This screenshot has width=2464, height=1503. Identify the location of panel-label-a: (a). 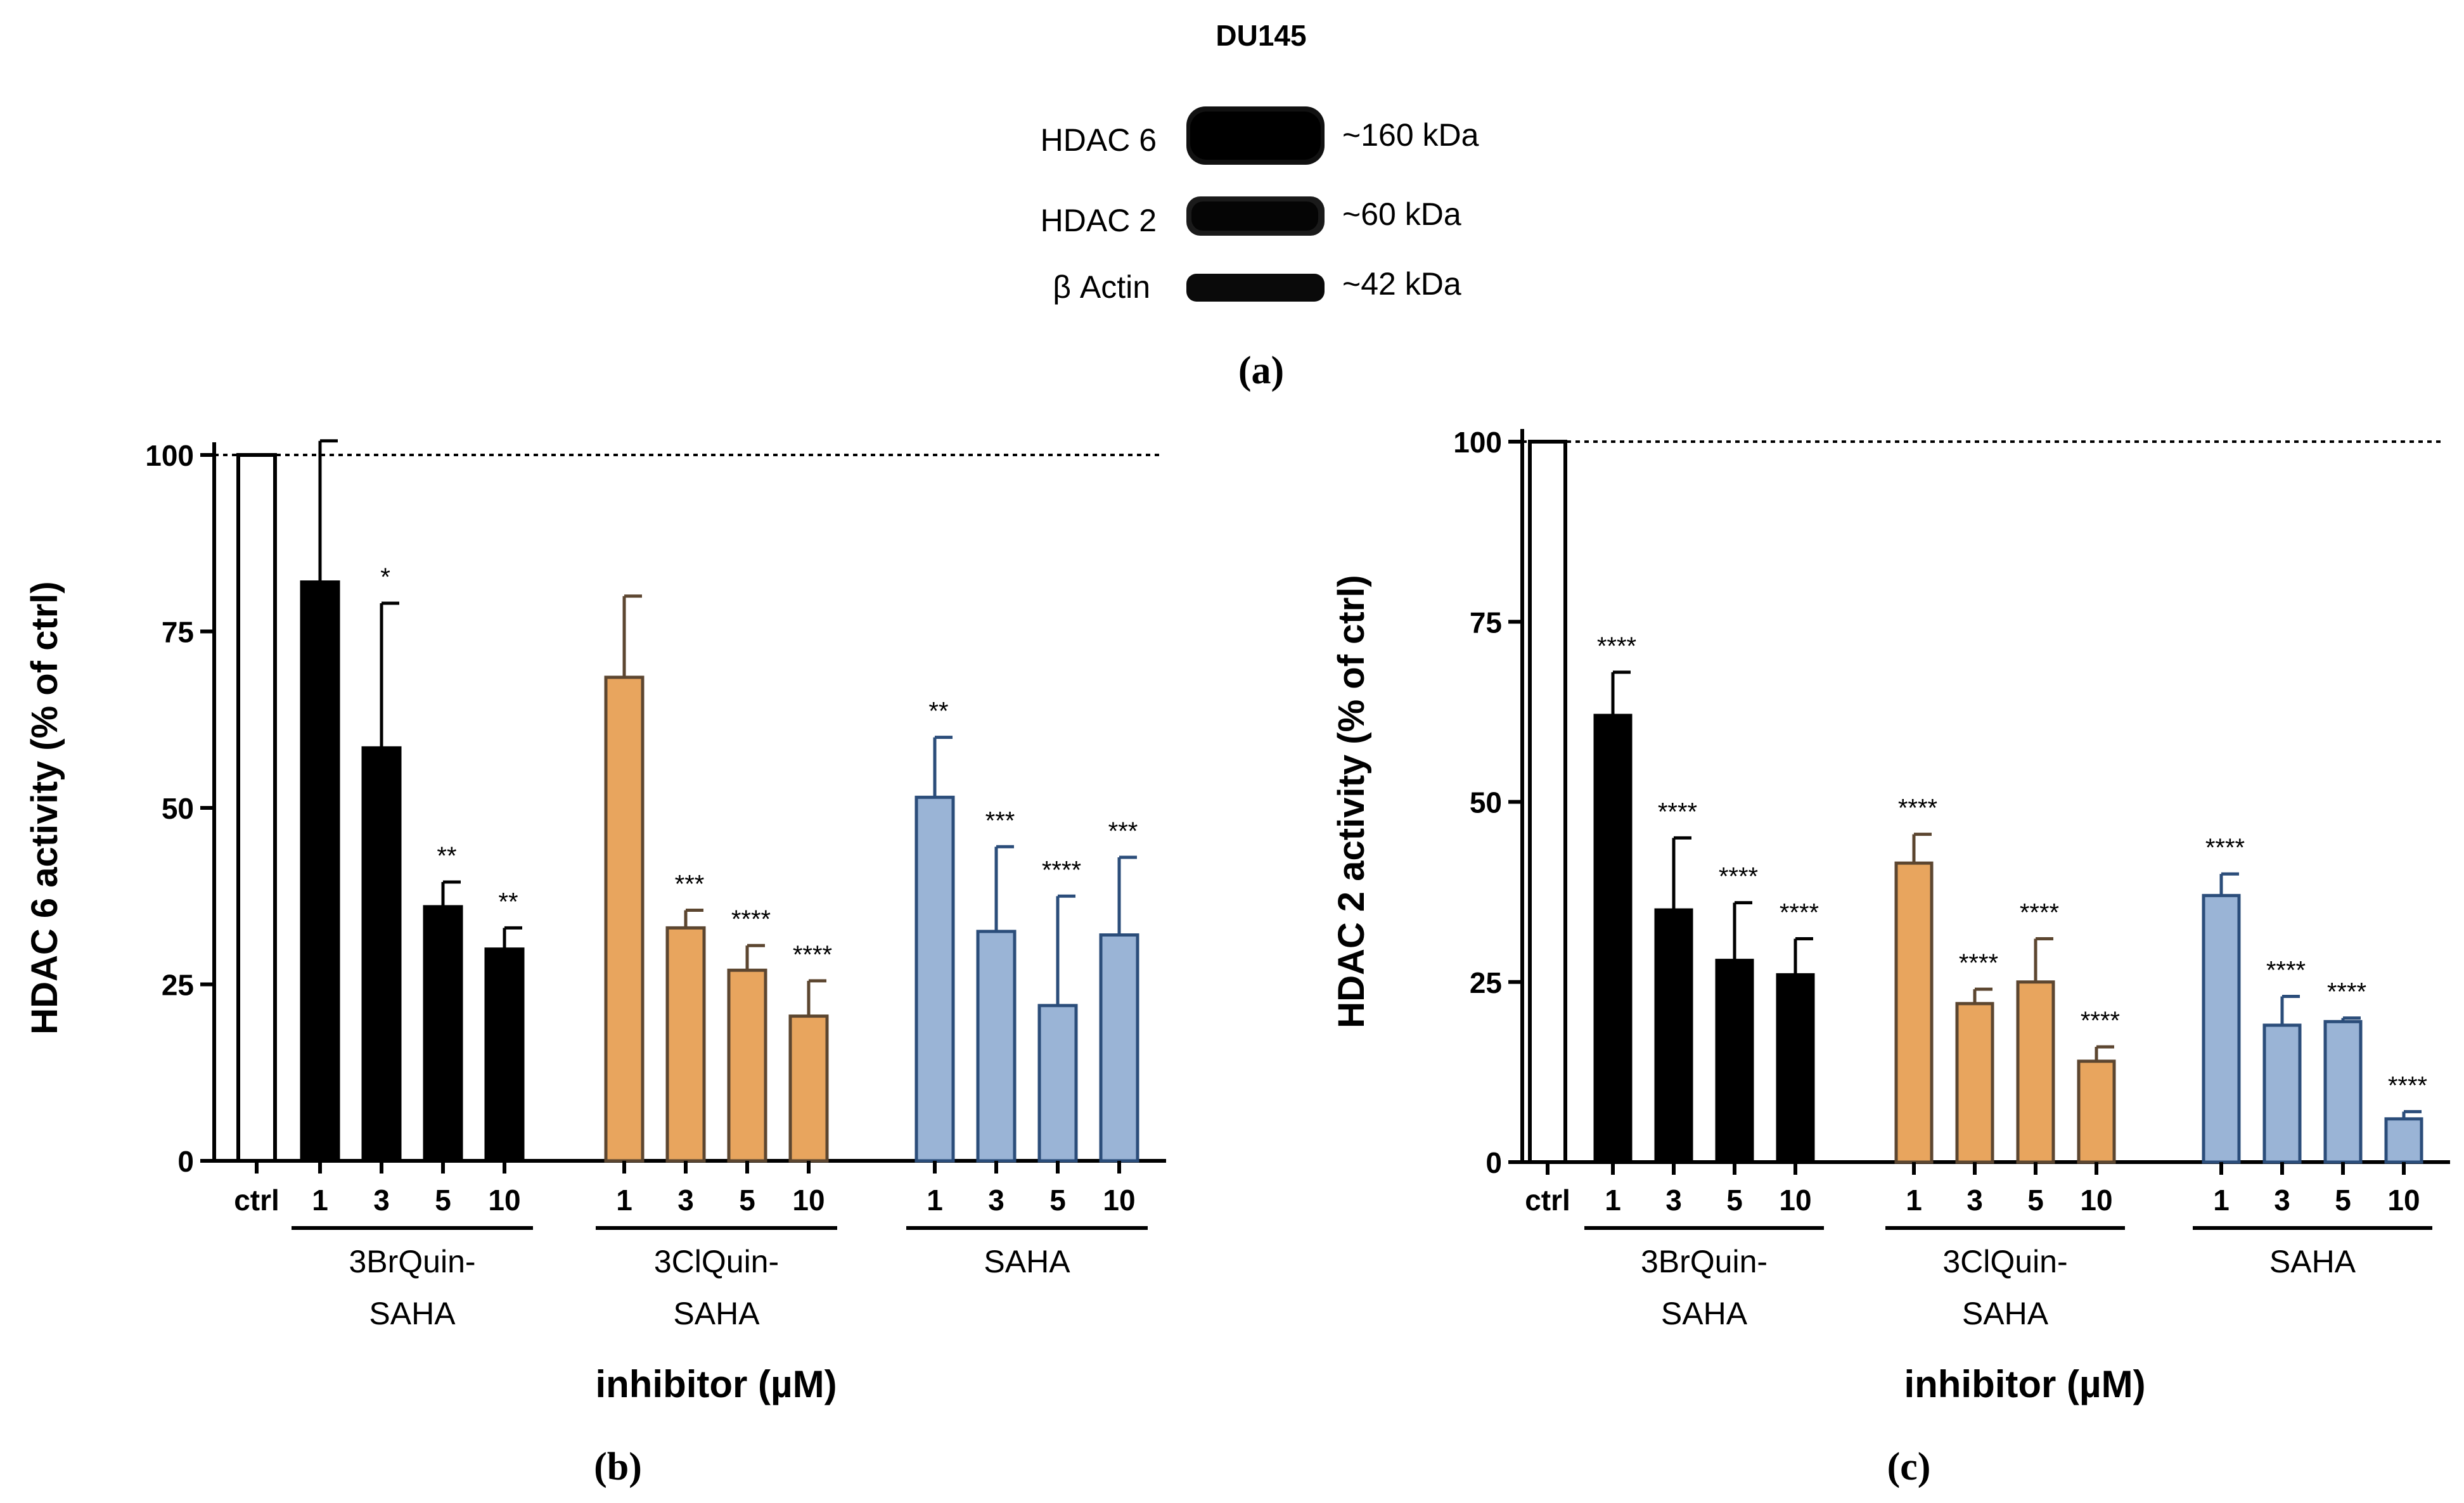
(1261, 370).